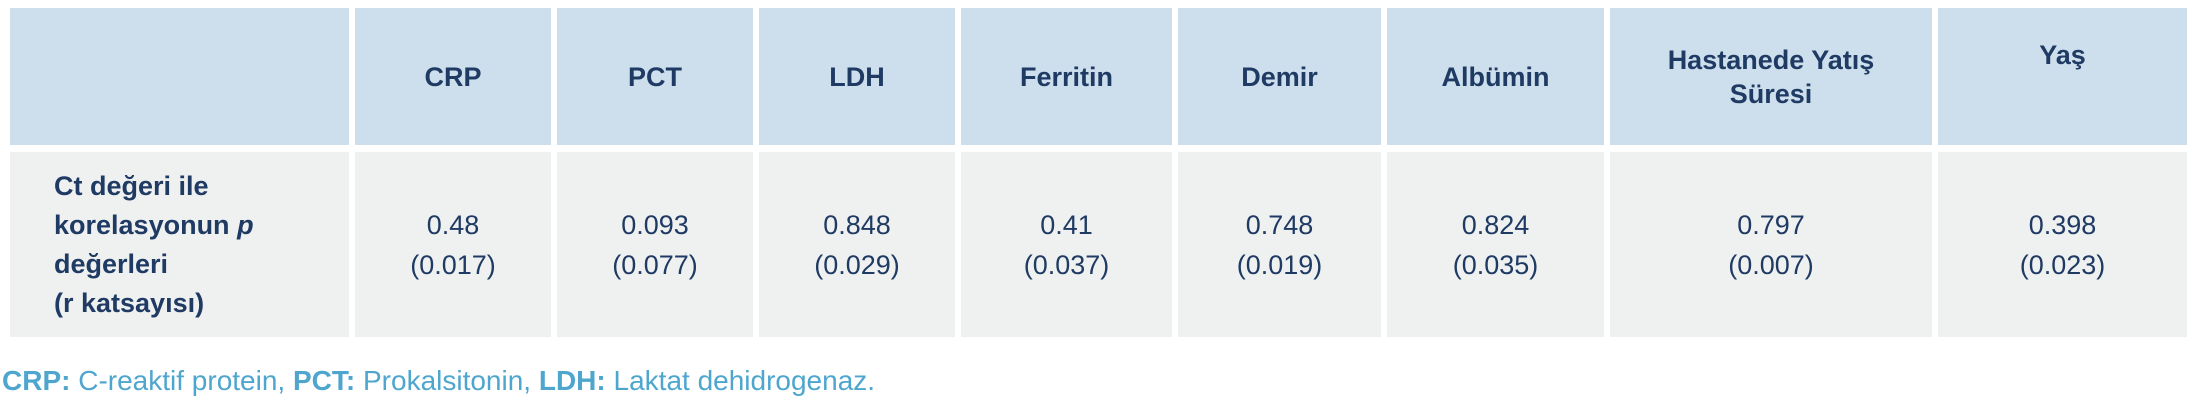  What do you see at coordinates (857, 244) in the screenshot?
I see `value-cell-ldh: 0.848 (0.029)` at bounding box center [857, 244].